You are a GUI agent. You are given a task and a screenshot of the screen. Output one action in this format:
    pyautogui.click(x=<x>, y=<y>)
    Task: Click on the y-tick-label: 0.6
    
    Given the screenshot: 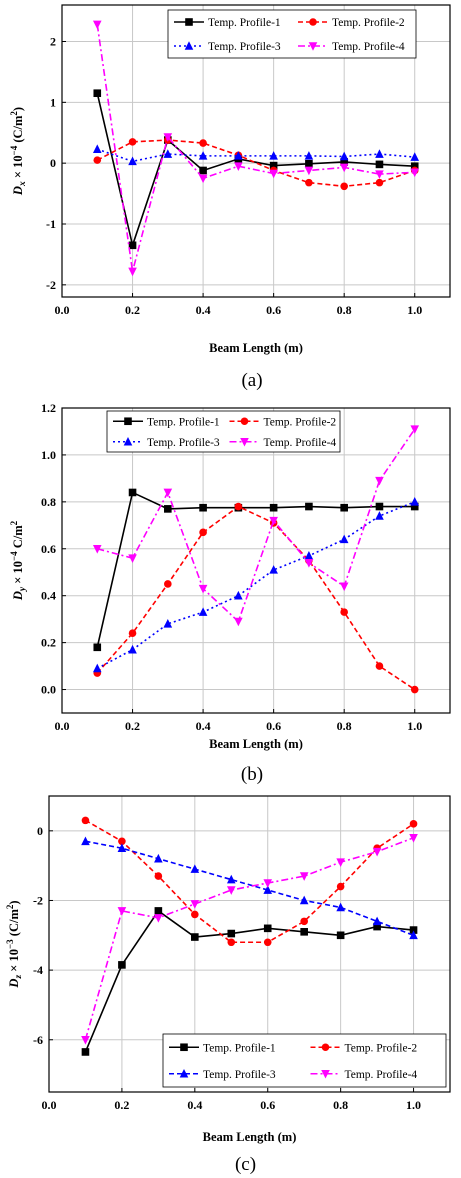 What is the action you would take?
    pyautogui.click(x=48, y=549)
    